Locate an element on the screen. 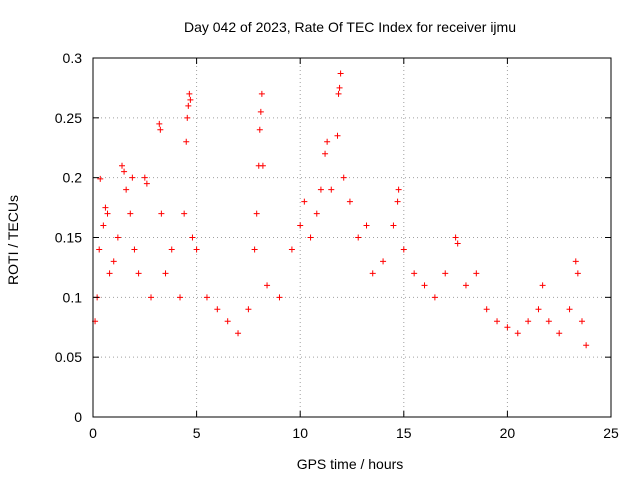 Image resolution: width=640 pixels, height=480 pixels. y-axis-label: ROTI / TECUs is located at coordinates (13, 240).